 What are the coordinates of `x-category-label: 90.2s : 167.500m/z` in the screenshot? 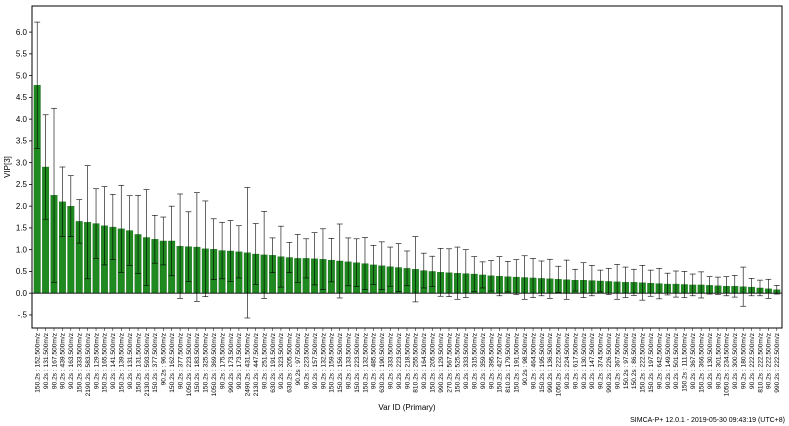 It's located at (54, 361).